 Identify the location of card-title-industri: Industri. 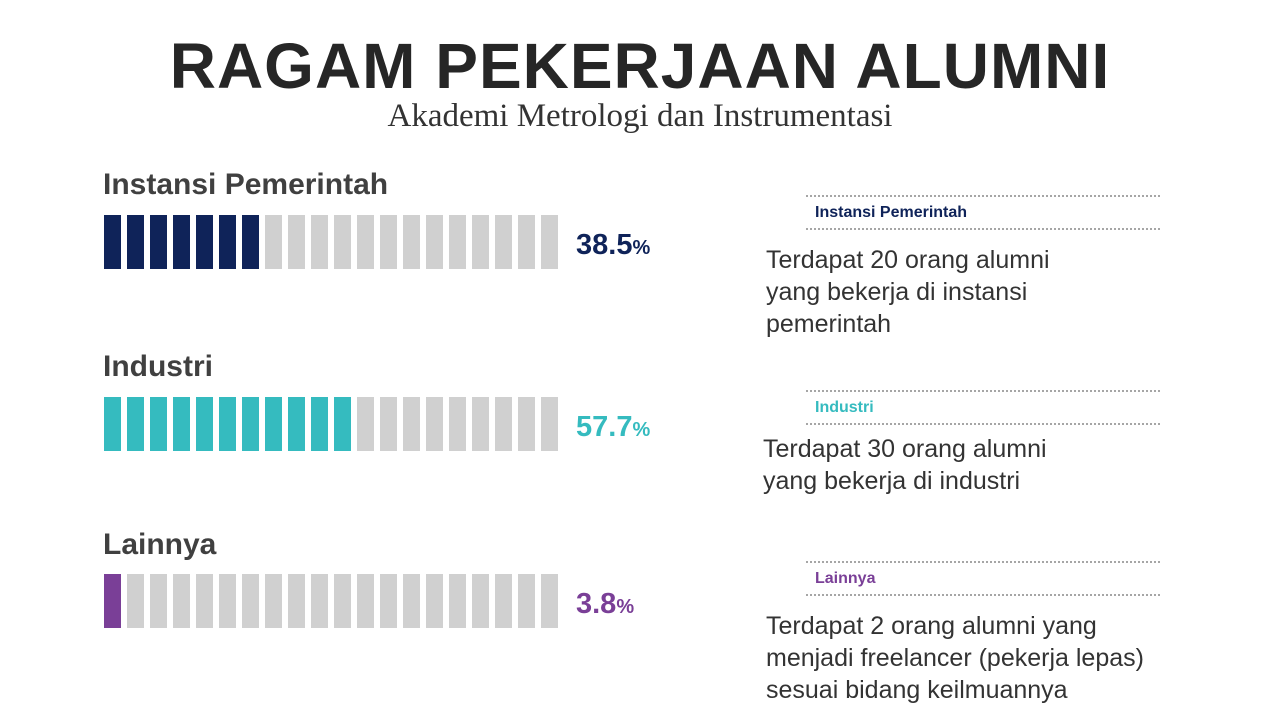
(844, 407).